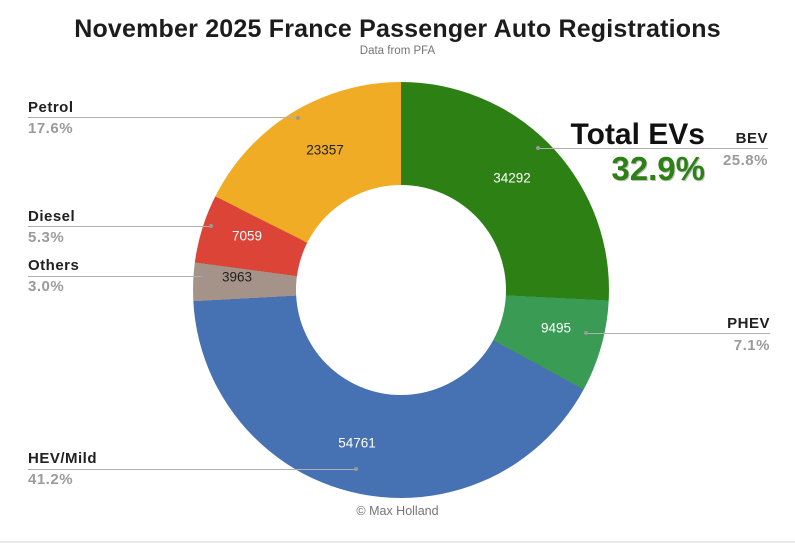 This screenshot has height=543, width=795. Describe the element at coordinates (356, 469) in the screenshot. I see `callout-hev-dot` at that location.